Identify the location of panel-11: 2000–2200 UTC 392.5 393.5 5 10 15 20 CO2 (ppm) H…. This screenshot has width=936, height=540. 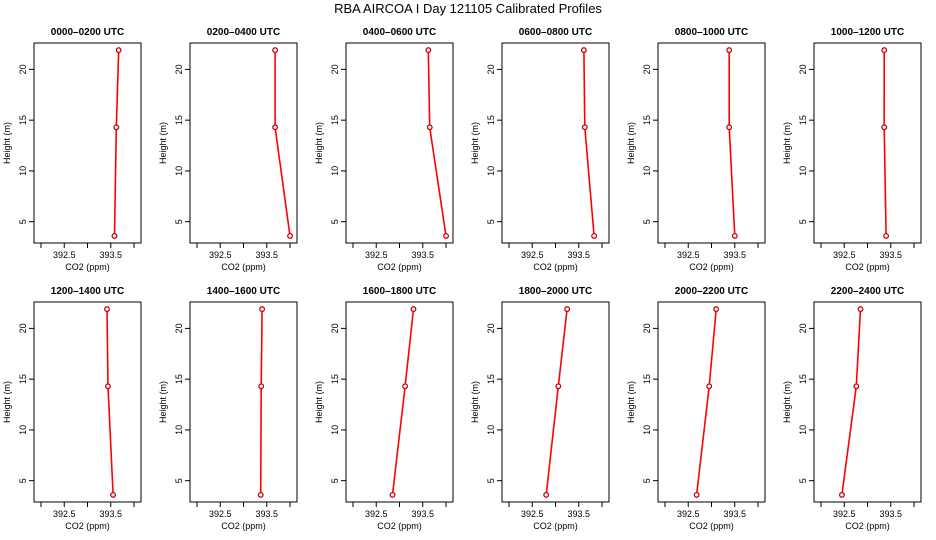
(696, 408).